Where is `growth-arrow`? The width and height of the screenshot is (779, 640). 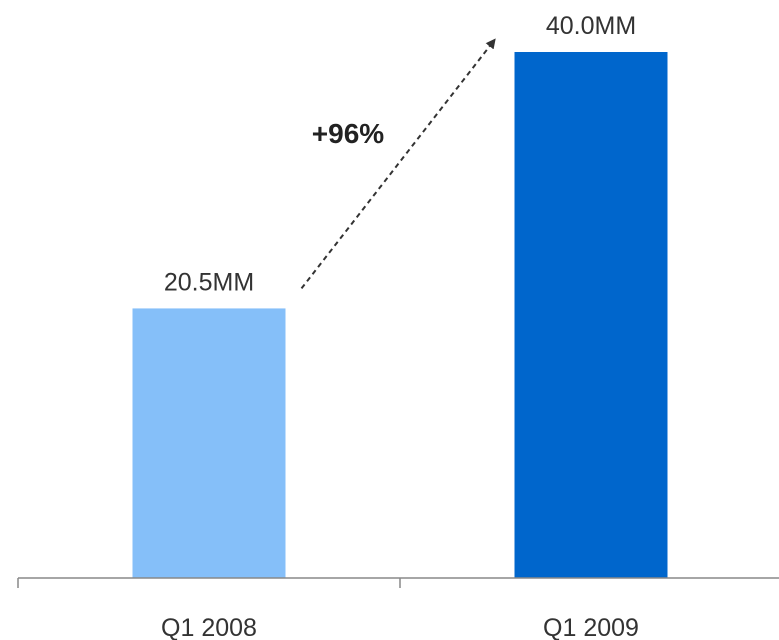
growth-arrow is located at coordinates (398, 164).